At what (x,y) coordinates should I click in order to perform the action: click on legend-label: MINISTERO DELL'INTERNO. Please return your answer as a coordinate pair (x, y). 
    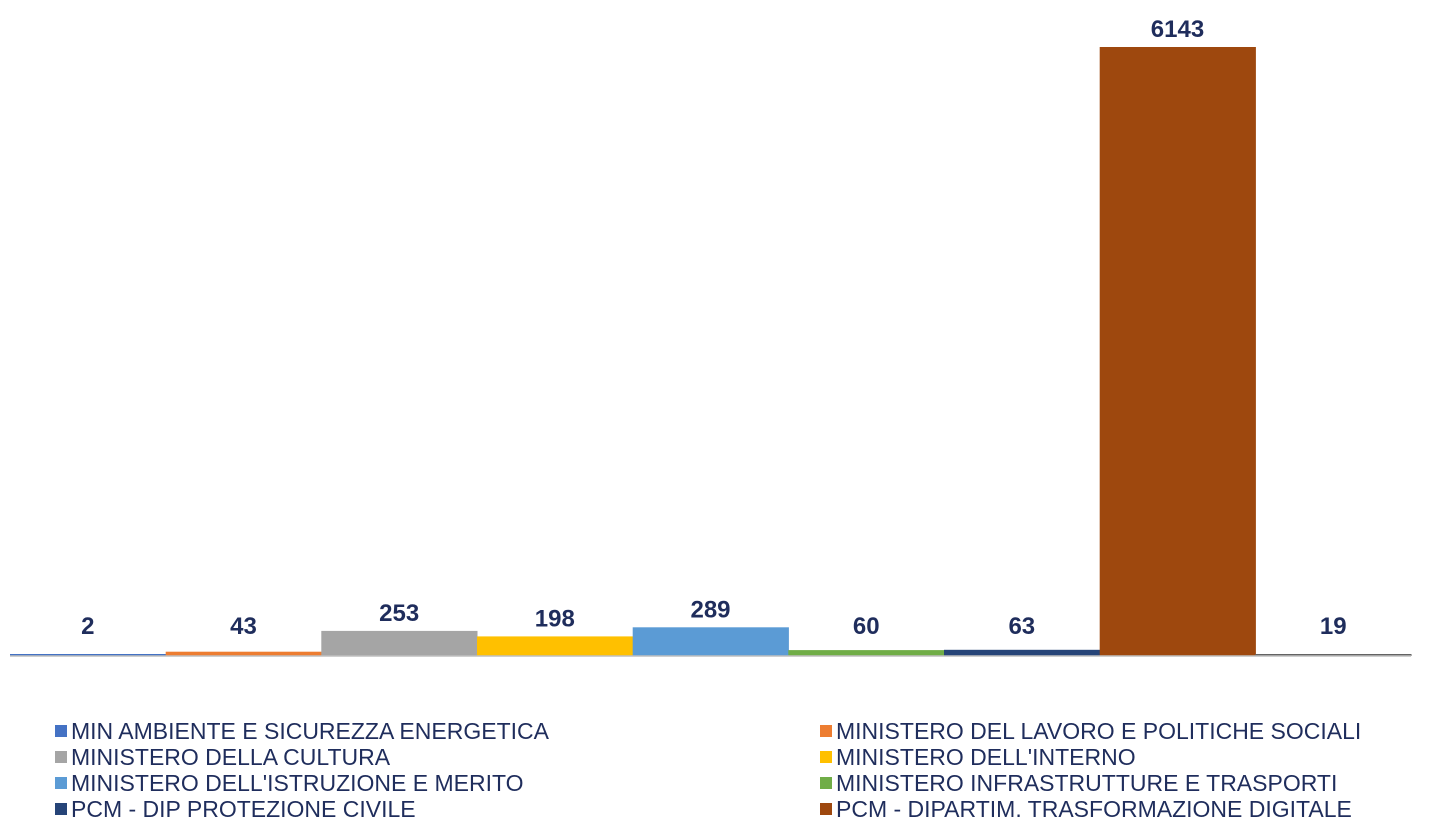
    Looking at the image, I should click on (986, 757).